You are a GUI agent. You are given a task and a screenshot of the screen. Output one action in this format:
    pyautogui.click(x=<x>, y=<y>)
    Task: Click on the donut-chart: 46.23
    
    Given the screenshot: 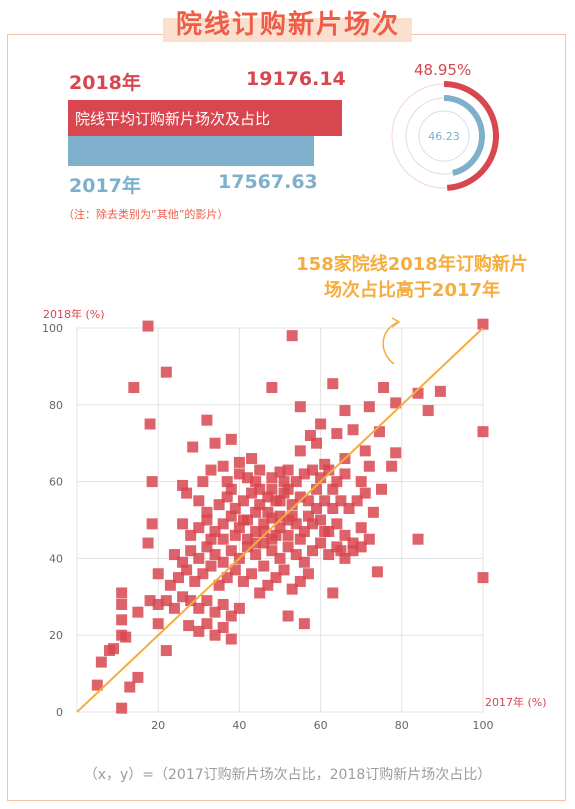 What is the action you would take?
    pyautogui.click(x=444, y=136)
    